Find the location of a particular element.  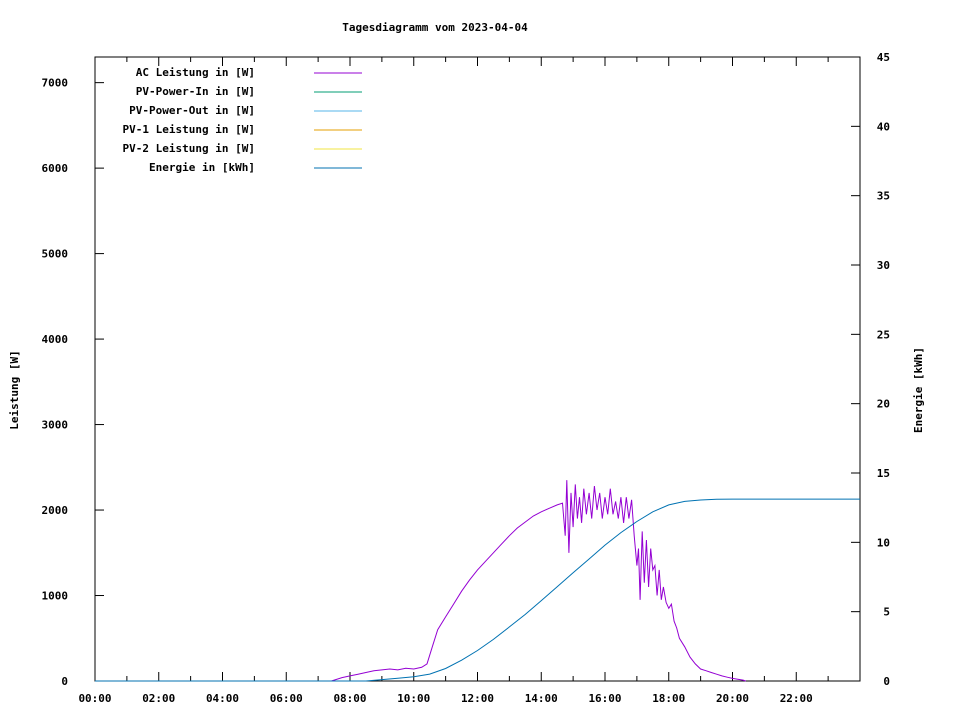

x-tick-label: 06:00 is located at coordinates (286, 698).